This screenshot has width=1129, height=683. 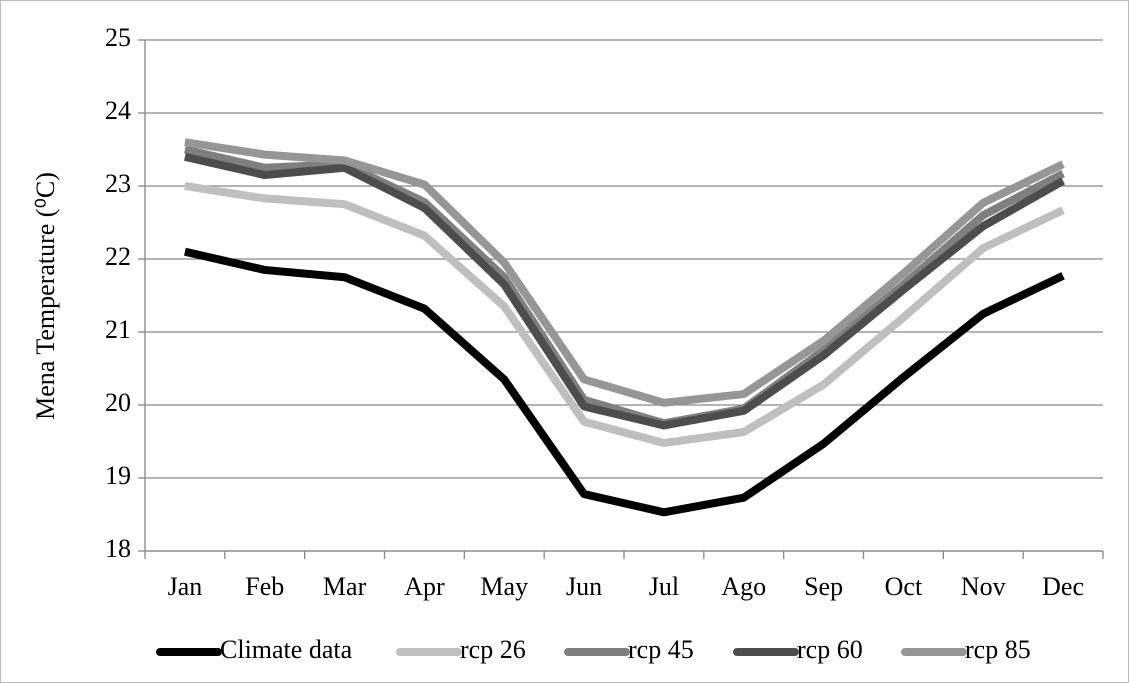 What do you see at coordinates (664, 586) in the screenshot?
I see `x-tick-label: Jul` at bounding box center [664, 586].